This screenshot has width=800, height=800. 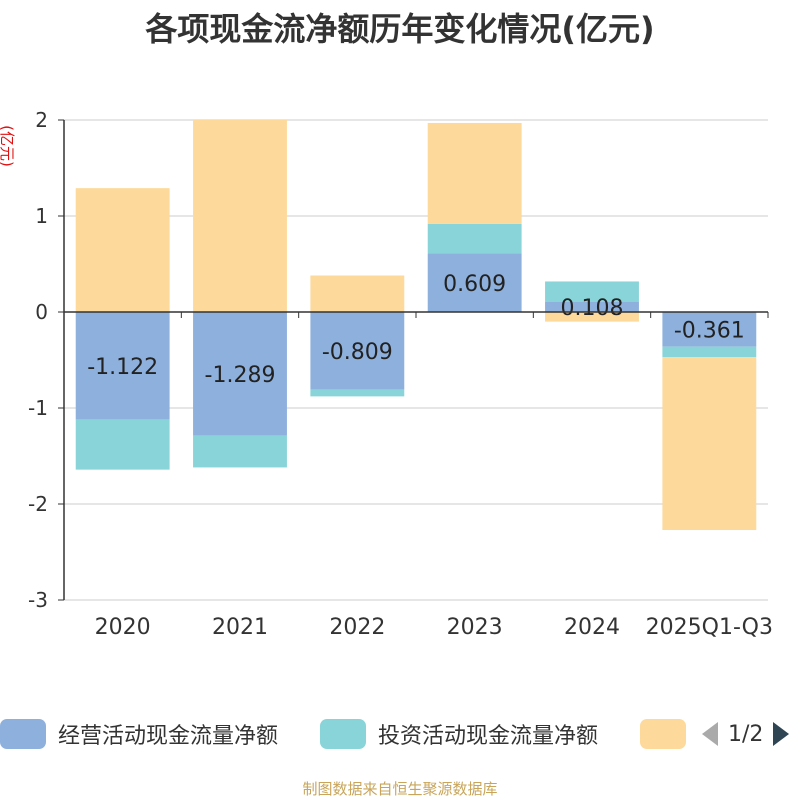 I want to click on legend-page-indicator: 1/2, so click(x=746, y=734).